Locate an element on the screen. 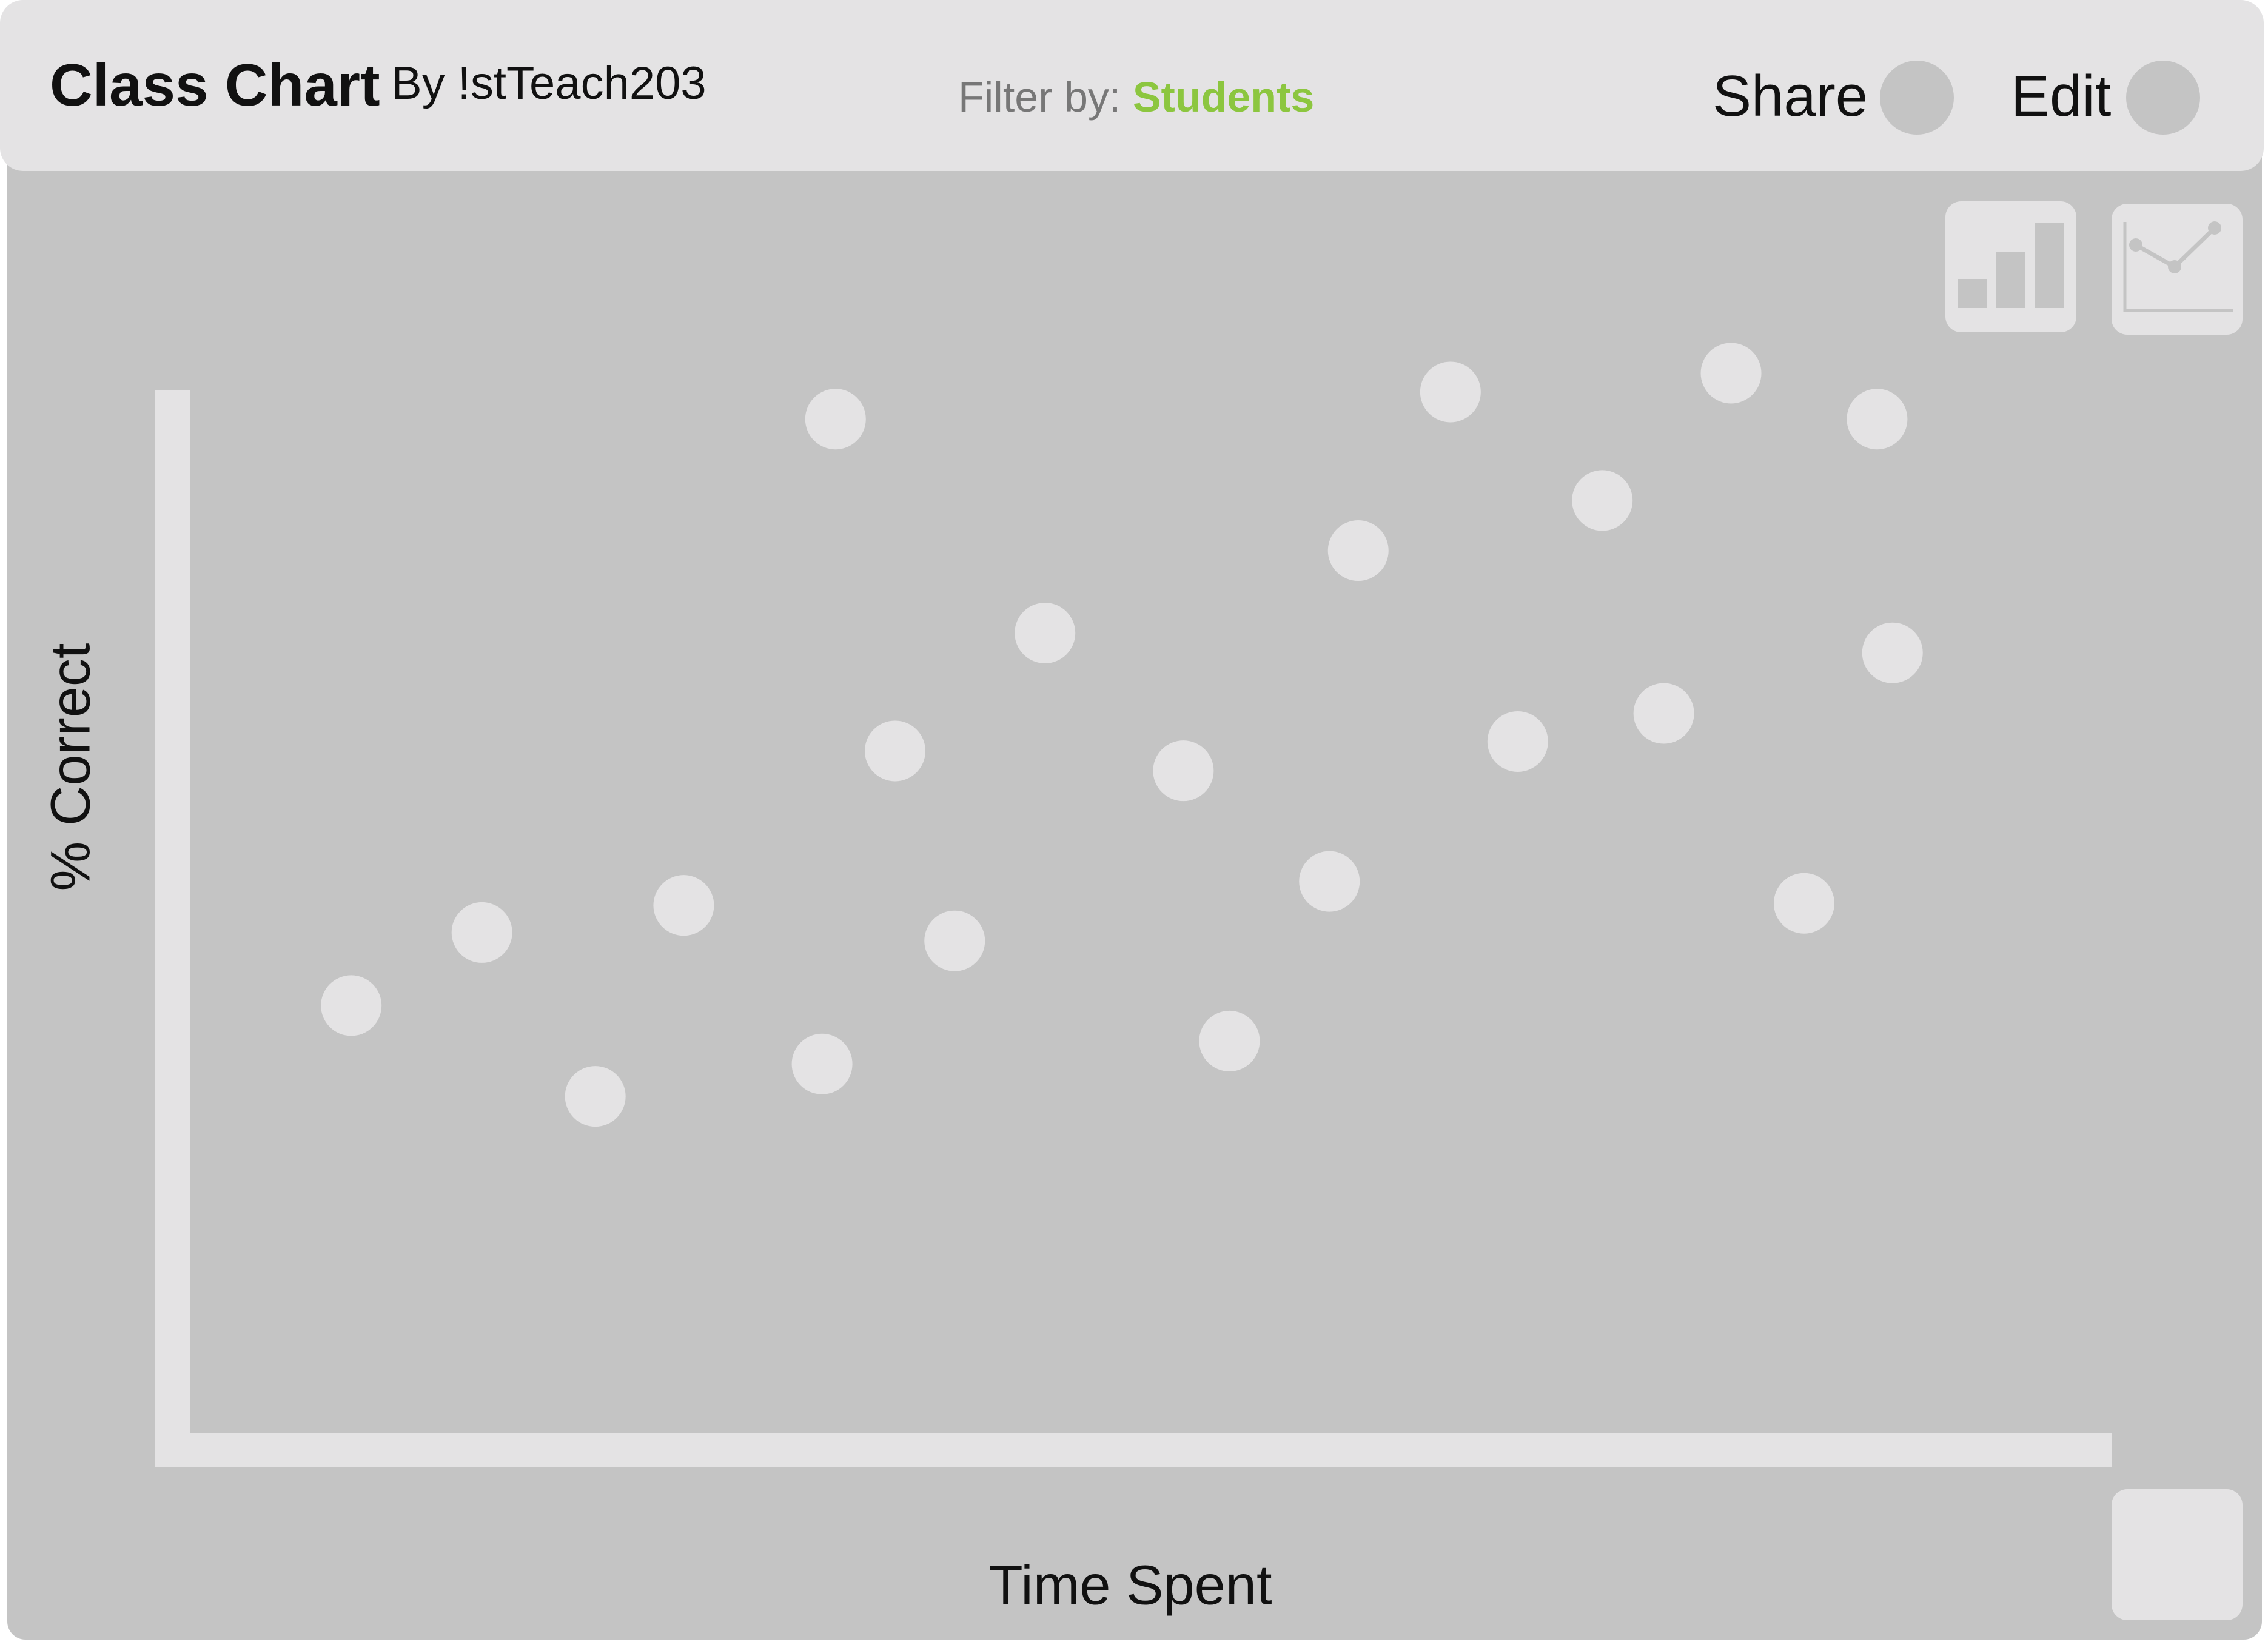  share-label: Share is located at coordinates (1790, 96).